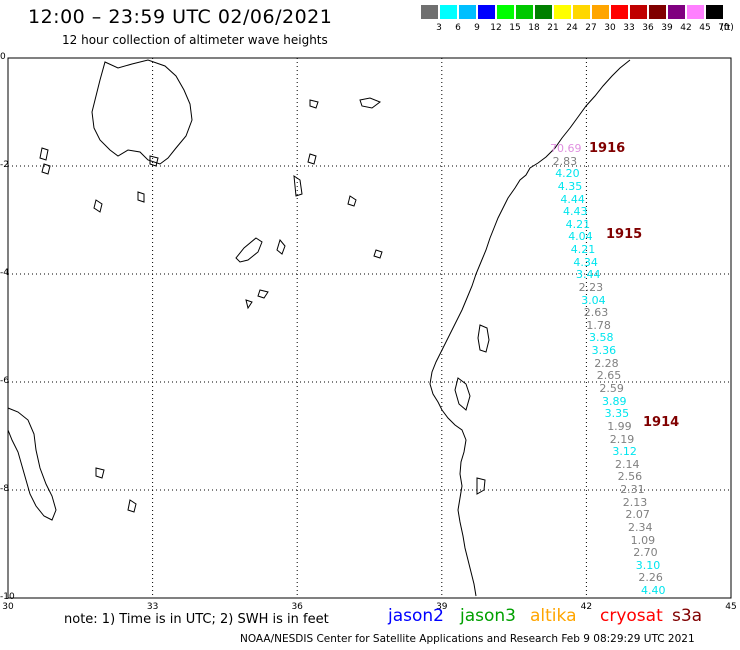  What do you see at coordinates (629, 28) in the screenshot?
I see `legend-label: 33` at bounding box center [629, 28].